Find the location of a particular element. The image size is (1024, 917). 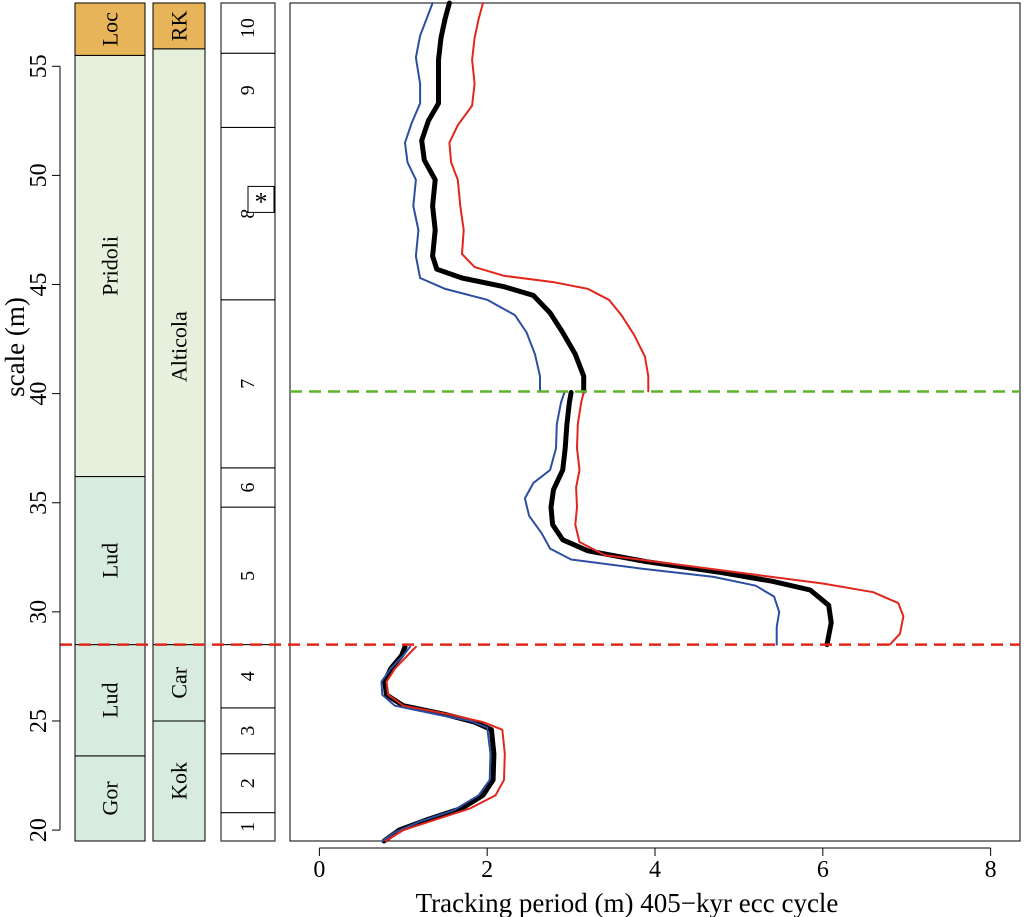

strat-unit-label: 10 is located at coordinates (248, 28).